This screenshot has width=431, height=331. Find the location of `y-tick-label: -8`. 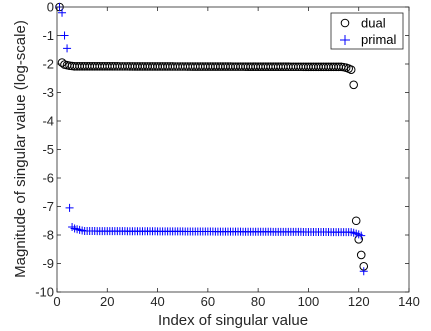

y-tick-label: -8 is located at coordinates (48, 235).